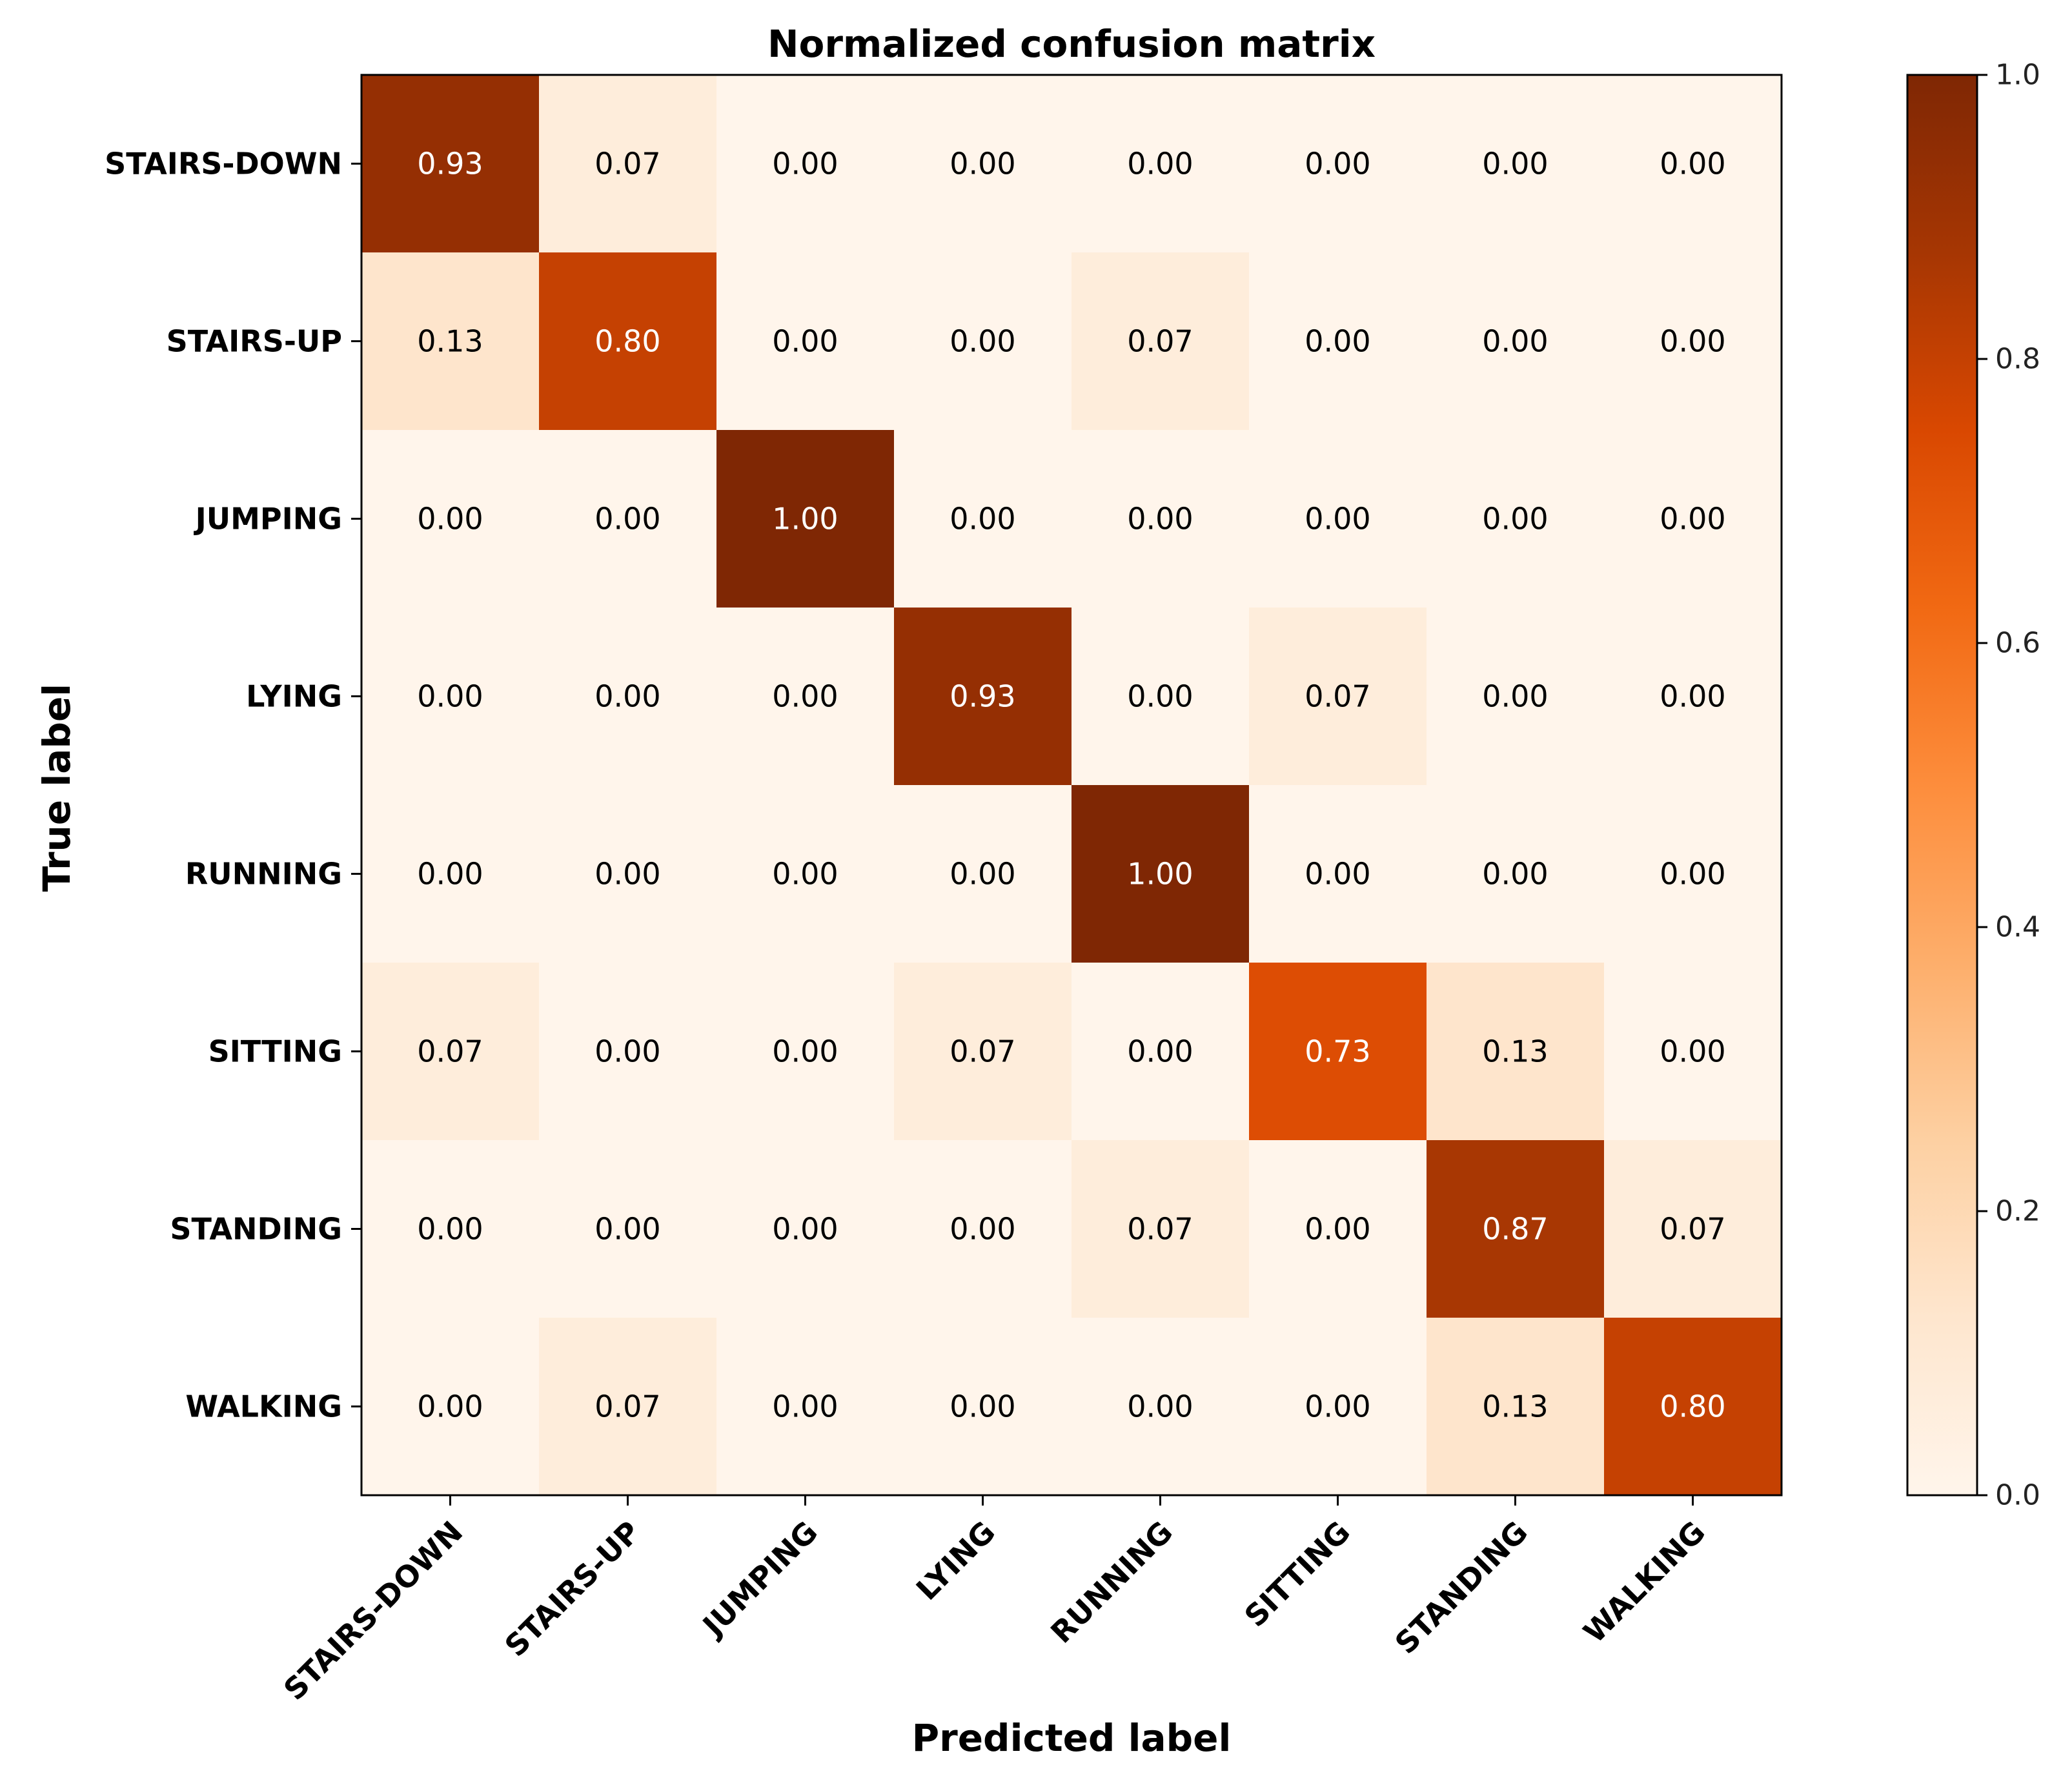 The width and height of the screenshot is (2072, 1778). Describe the element at coordinates (1942, 785) in the screenshot. I see `colorbar` at that location.